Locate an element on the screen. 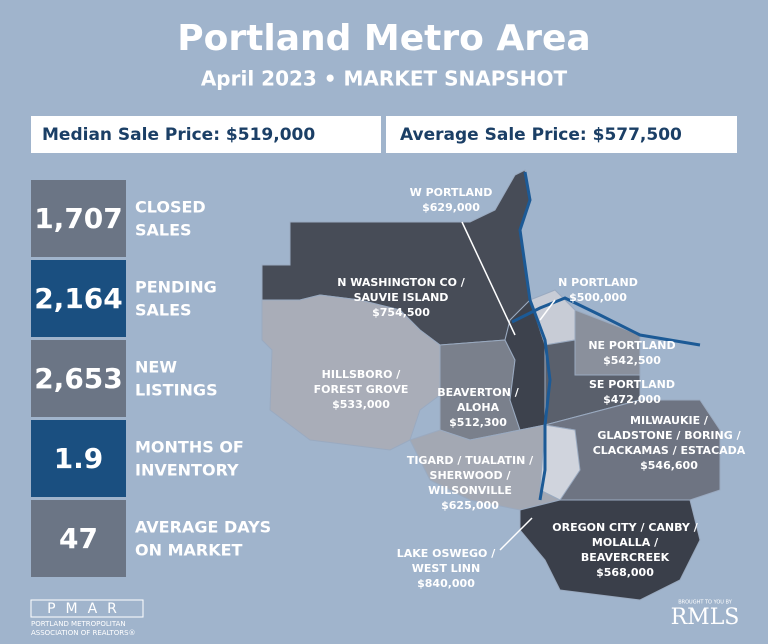  region-label: $500,000 is located at coordinates (598, 297).